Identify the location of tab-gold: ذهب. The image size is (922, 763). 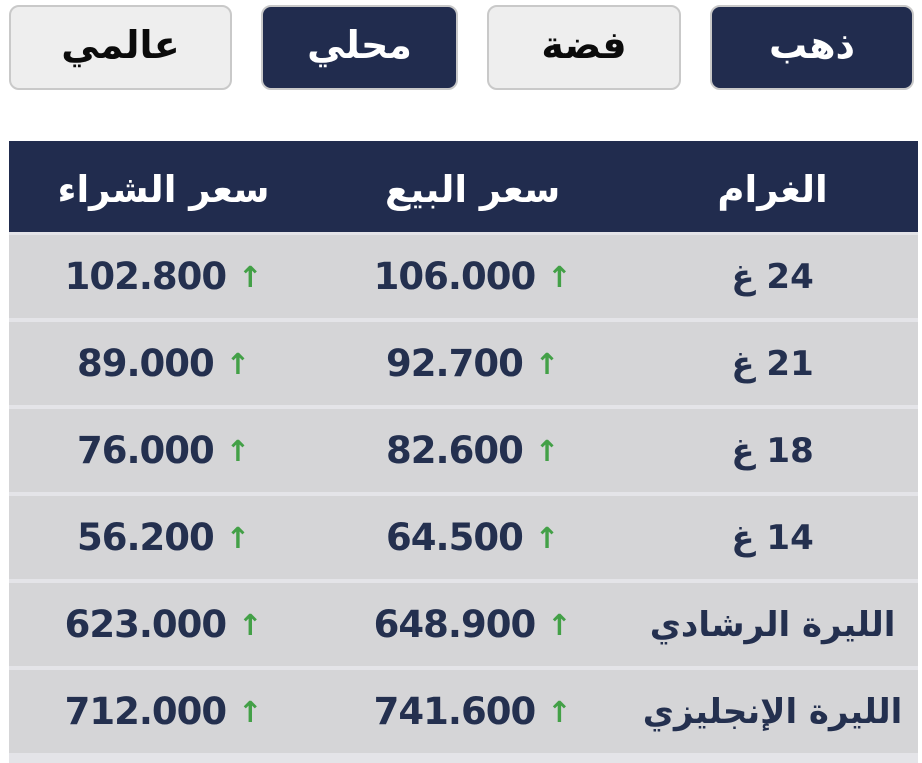
(812, 47).